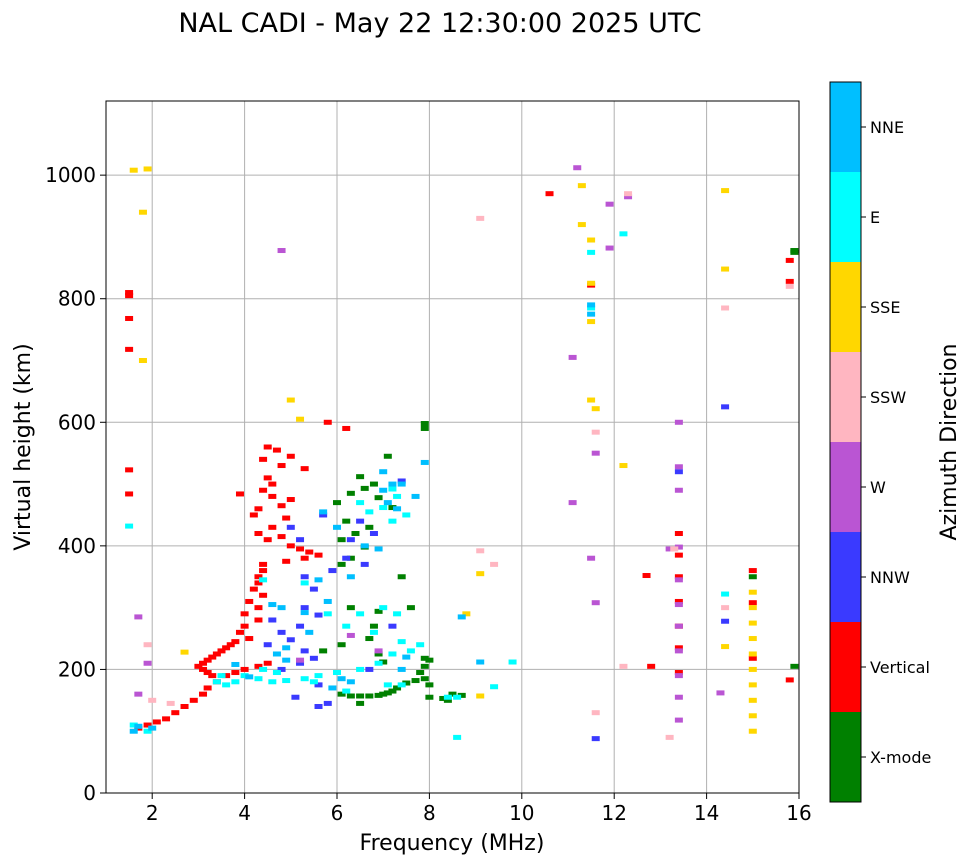  I want to click on colorbar: X-mode Vertical NNW W SSW SSE E NNE, so click(880, 442).